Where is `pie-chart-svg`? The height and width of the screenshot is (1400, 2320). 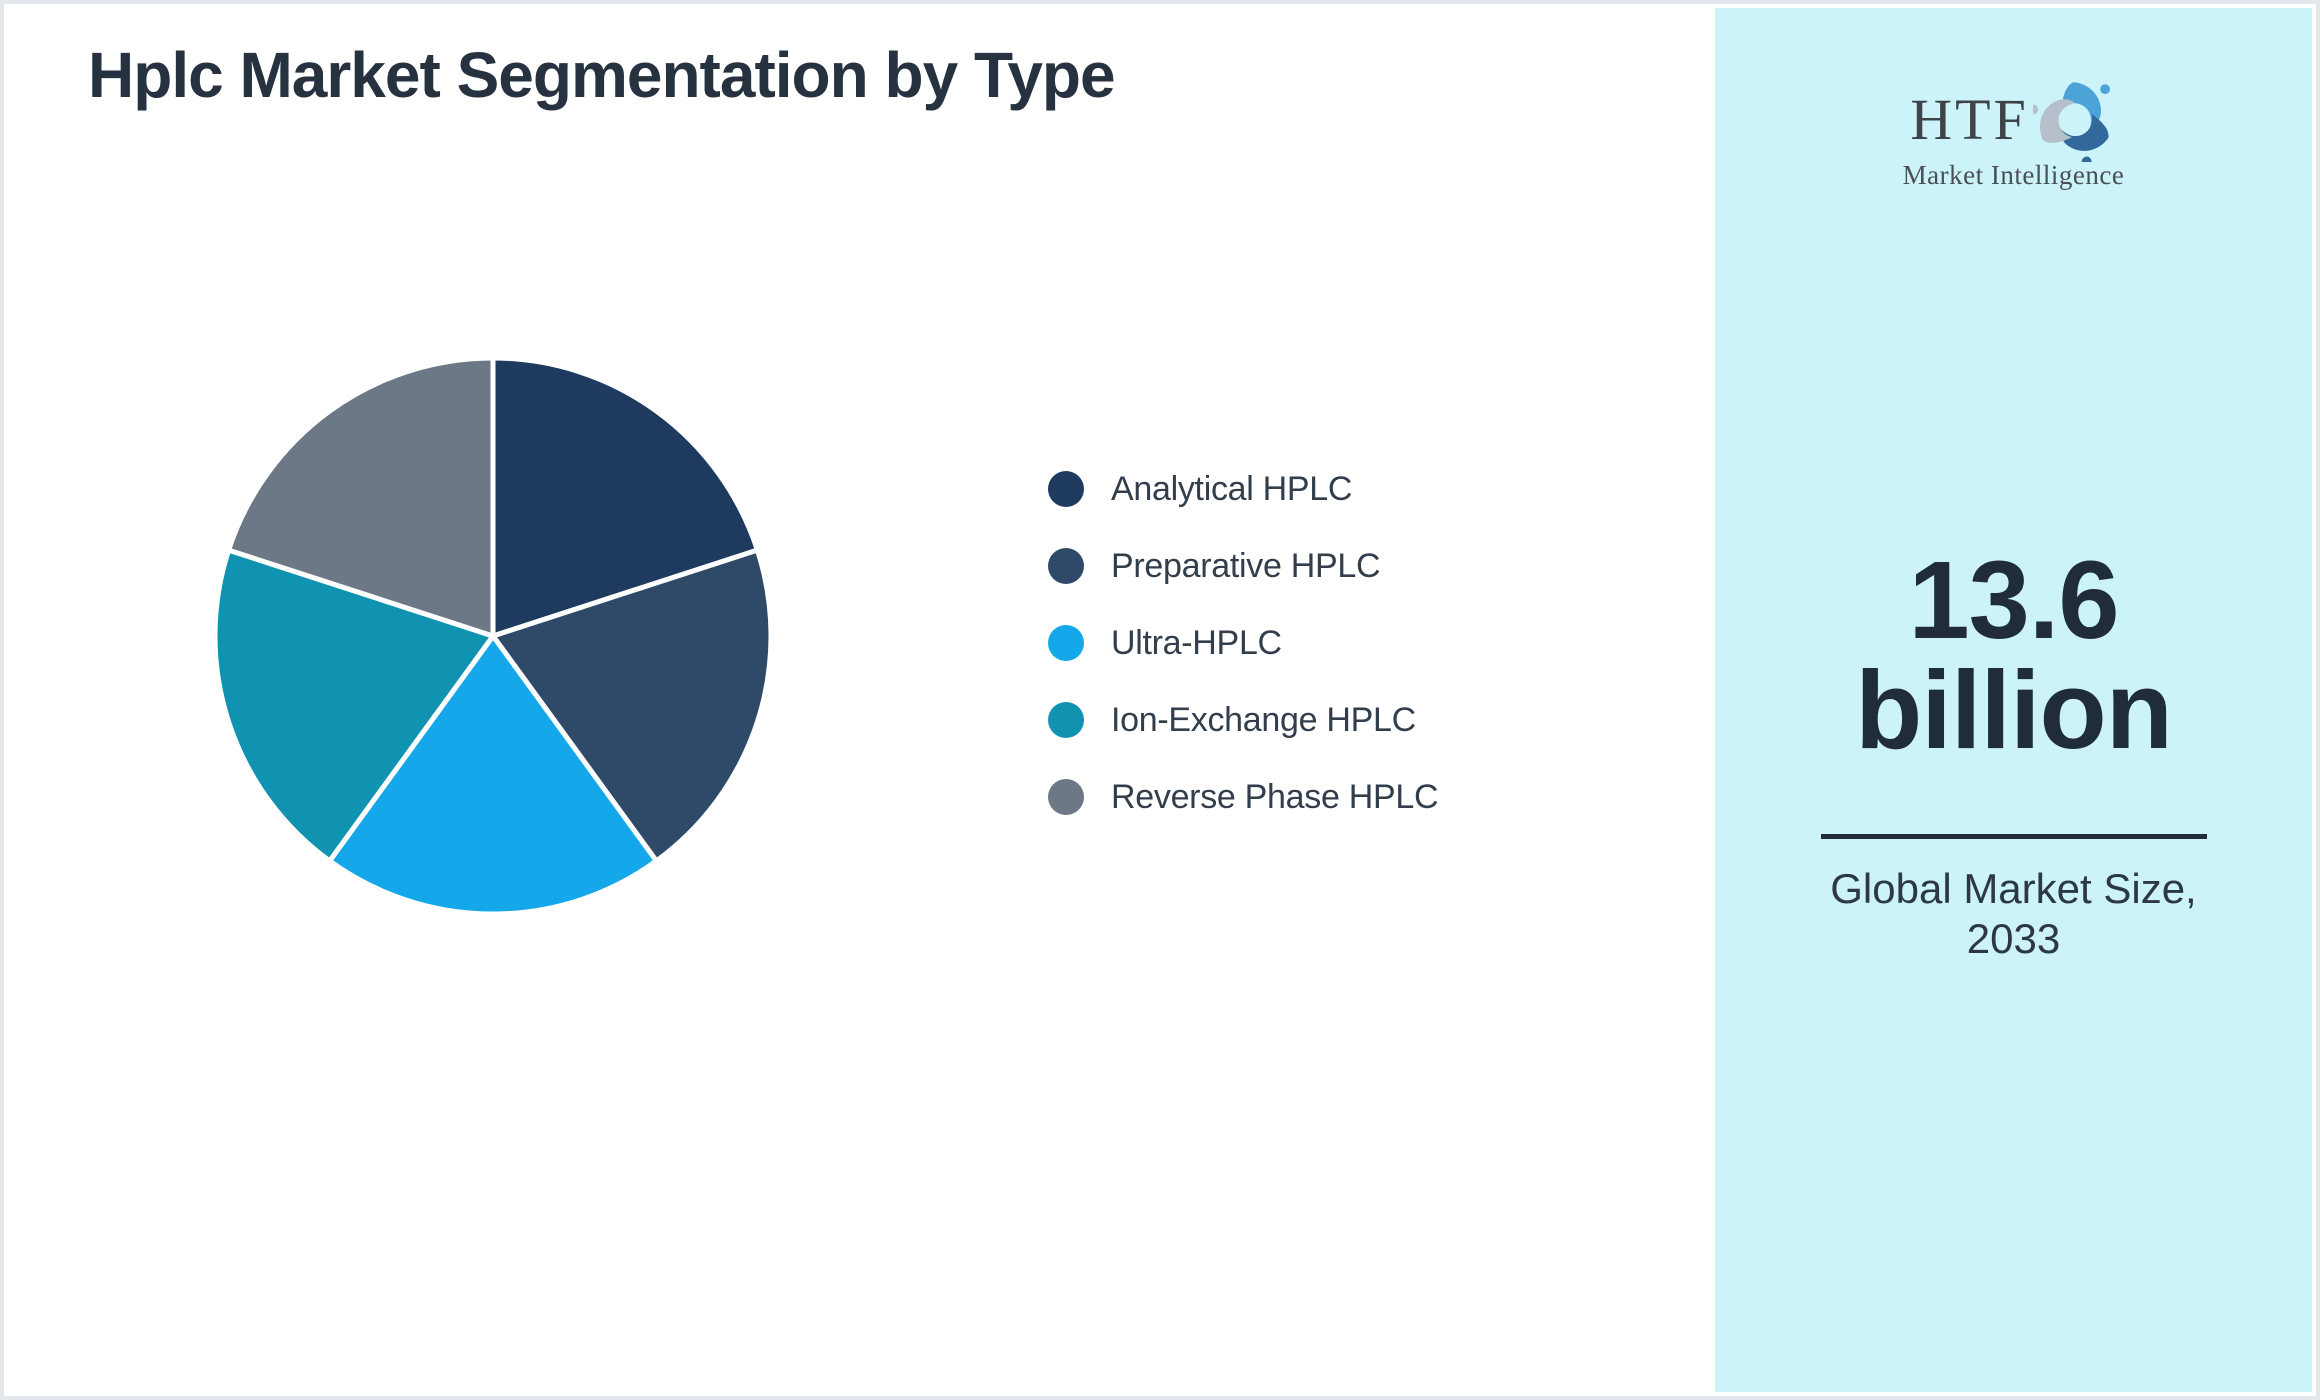 pie-chart-svg is located at coordinates (493, 636).